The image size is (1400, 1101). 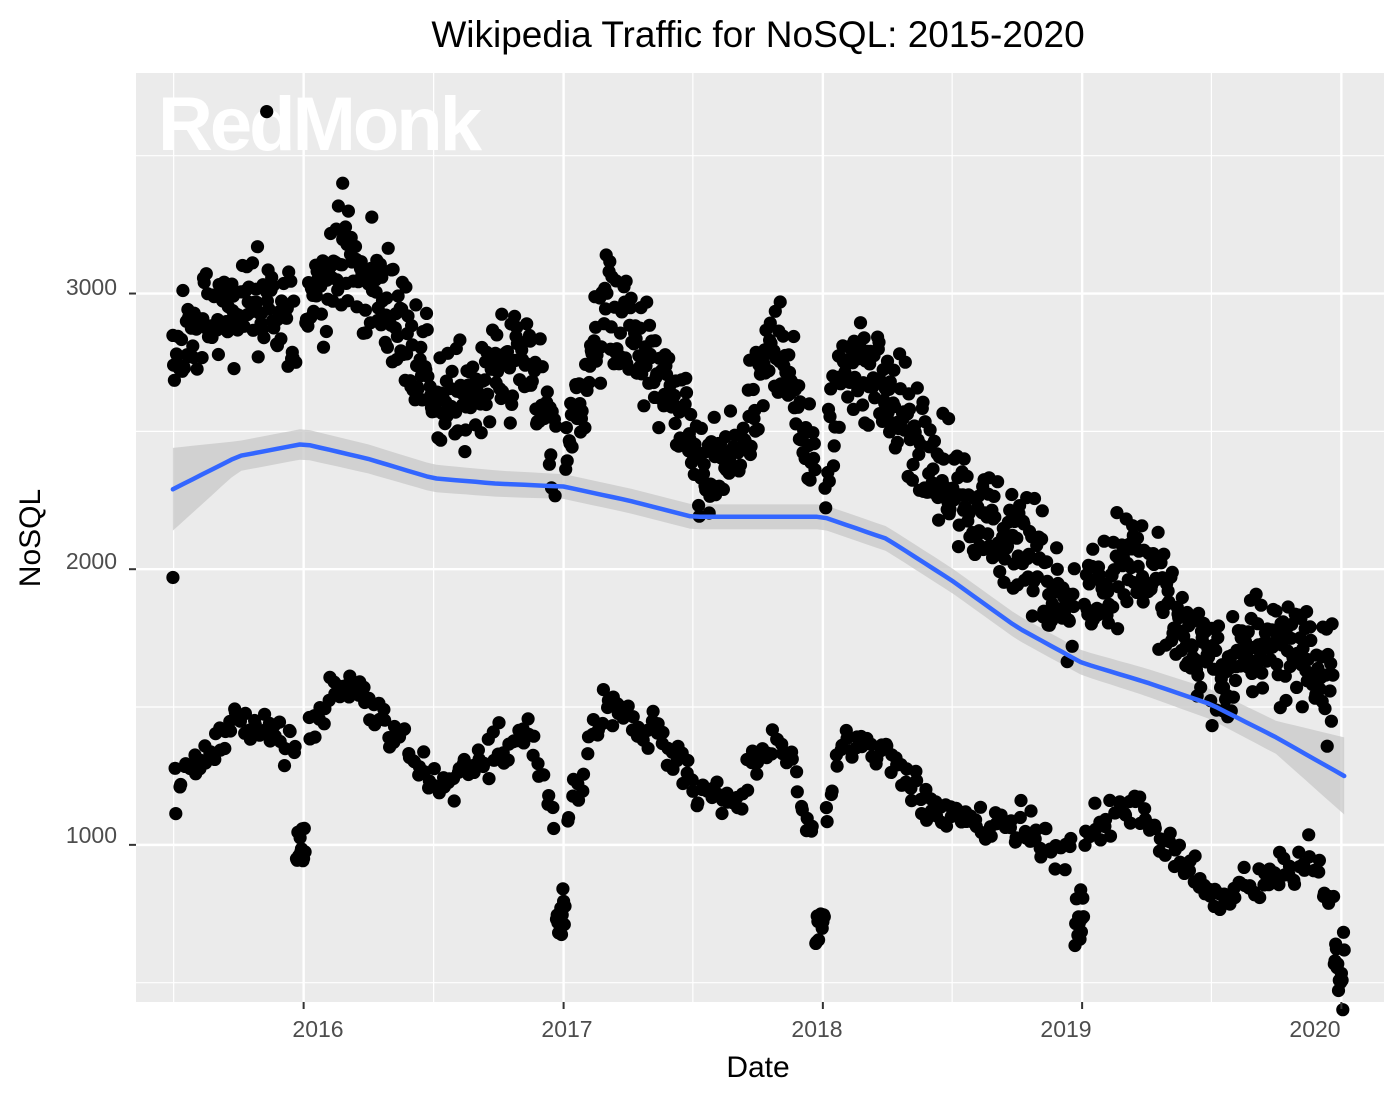 I want to click on x-tick-label-2017: 2017, so click(x=566, y=1029).